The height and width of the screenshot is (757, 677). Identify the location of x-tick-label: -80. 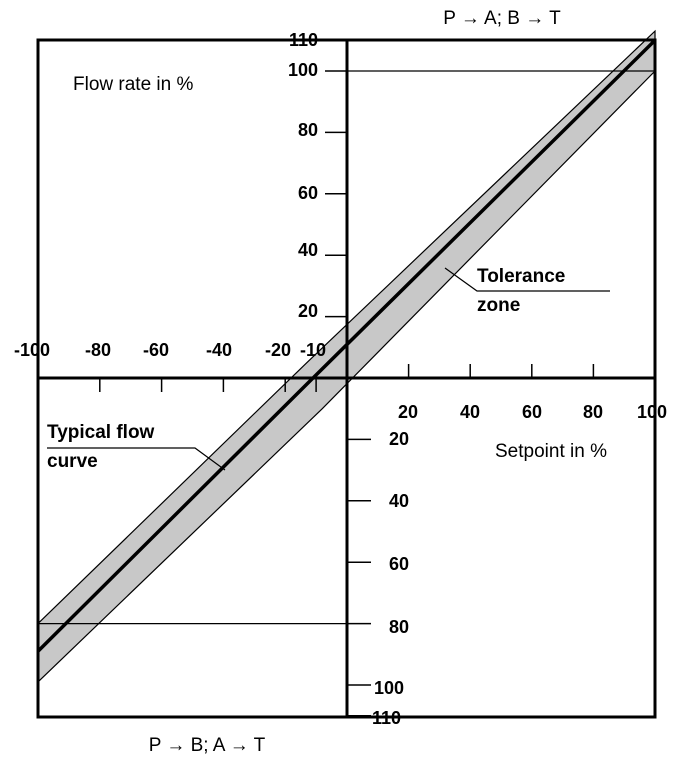
(98, 350).